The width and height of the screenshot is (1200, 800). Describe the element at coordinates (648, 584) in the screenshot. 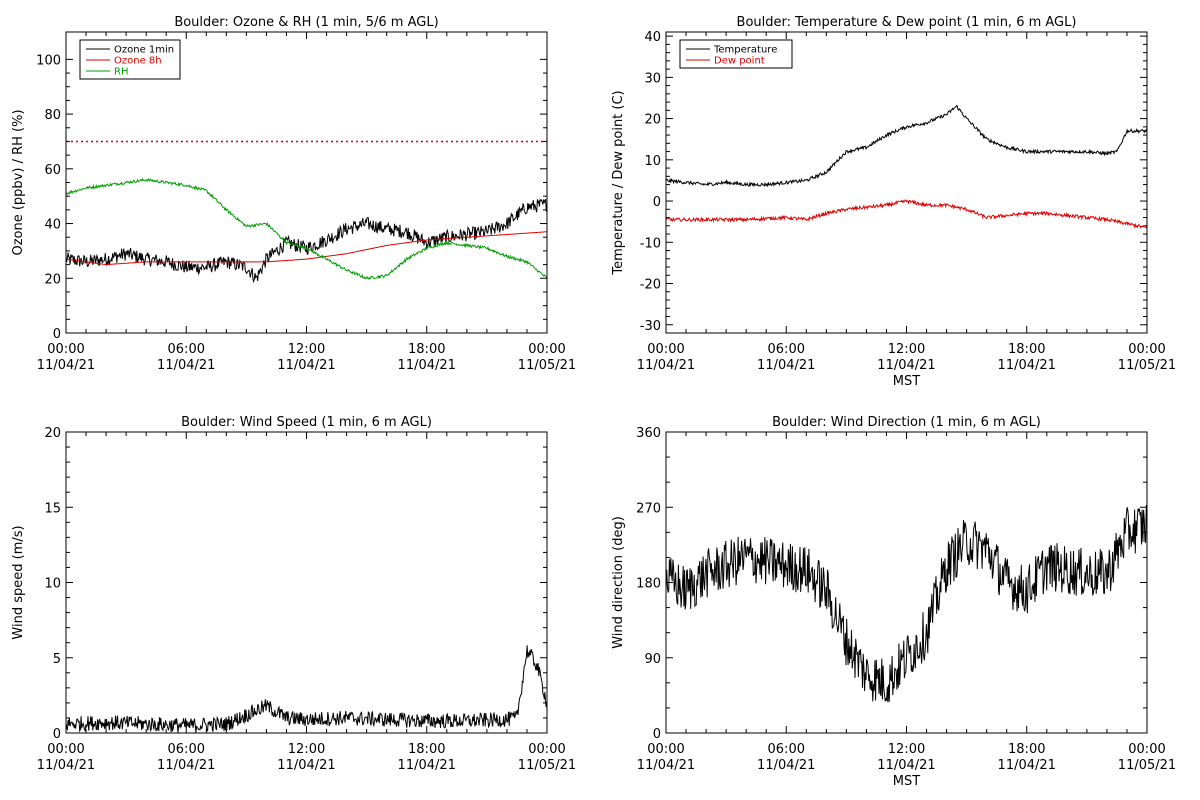

I see `y-tick-label: 180` at that location.